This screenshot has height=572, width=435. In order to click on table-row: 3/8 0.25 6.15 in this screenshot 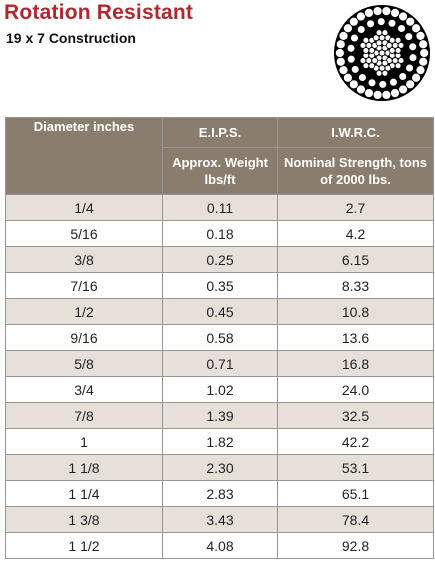, I will do `click(219, 259)`.